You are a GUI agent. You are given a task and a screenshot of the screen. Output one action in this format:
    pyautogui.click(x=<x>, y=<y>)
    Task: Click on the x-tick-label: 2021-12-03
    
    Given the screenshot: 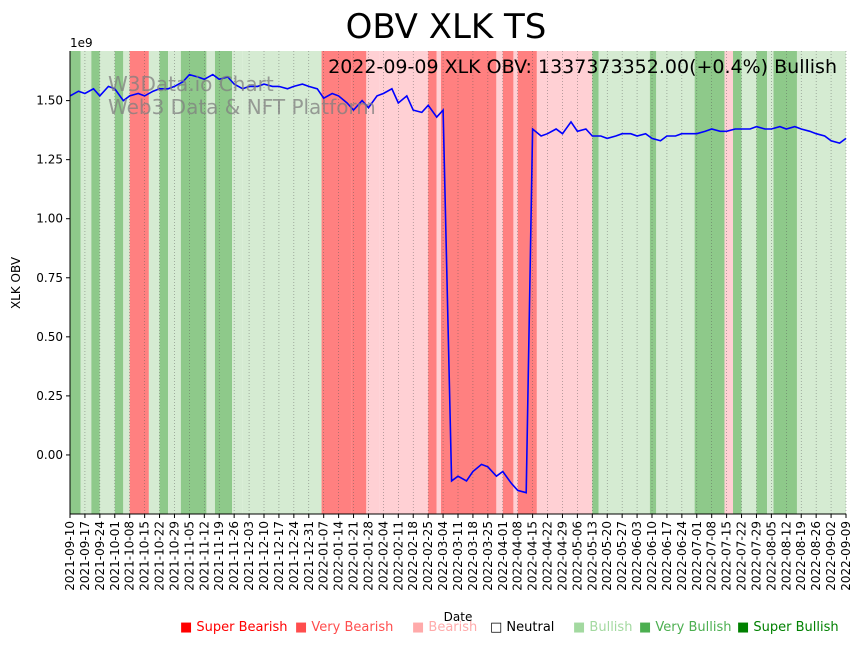 What is the action you would take?
    pyautogui.click(x=249, y=556)
    